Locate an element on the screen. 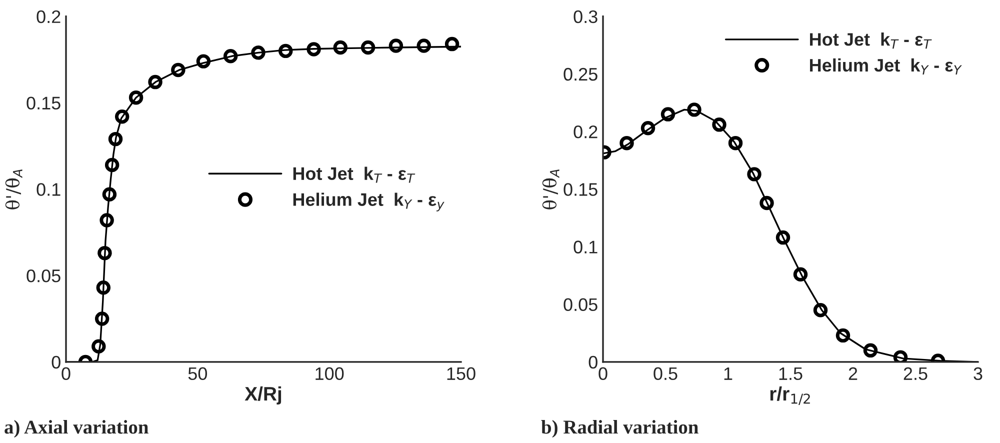  x-axis-title: X/Rj is located at coordinates (263, 395).